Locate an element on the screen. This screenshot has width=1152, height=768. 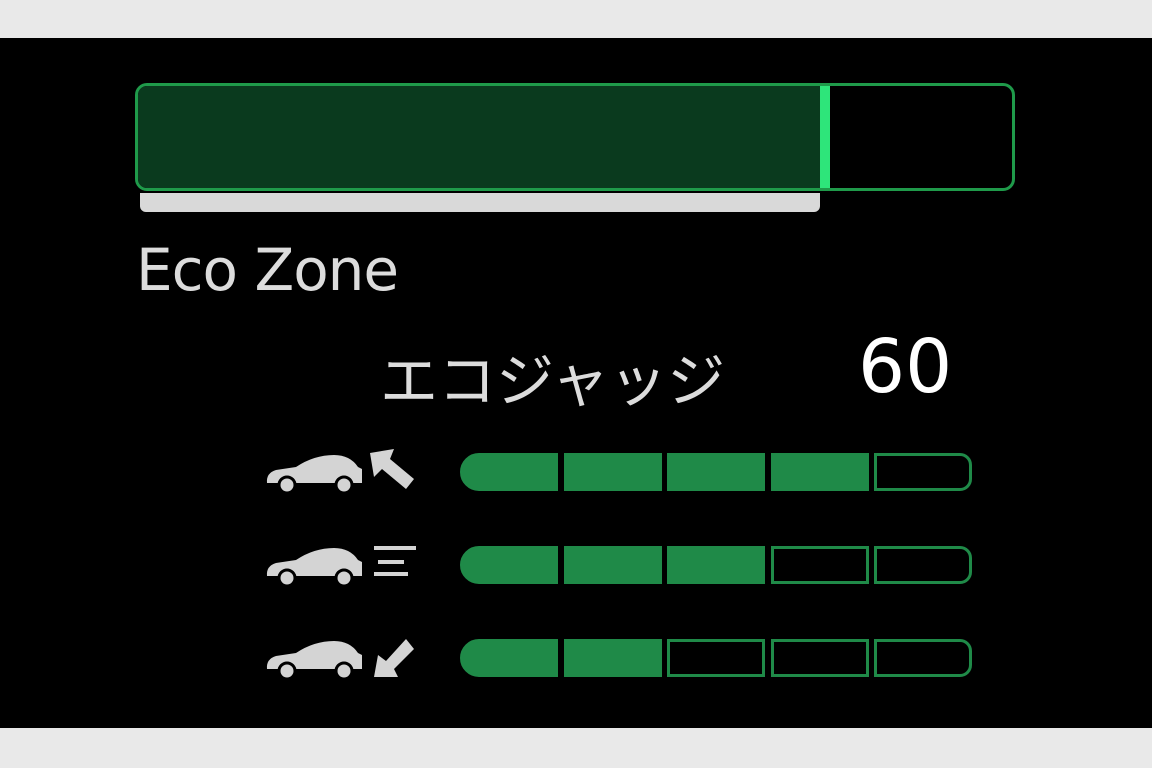
car-start-acceleration-icon is located at coordinates (340, 472).